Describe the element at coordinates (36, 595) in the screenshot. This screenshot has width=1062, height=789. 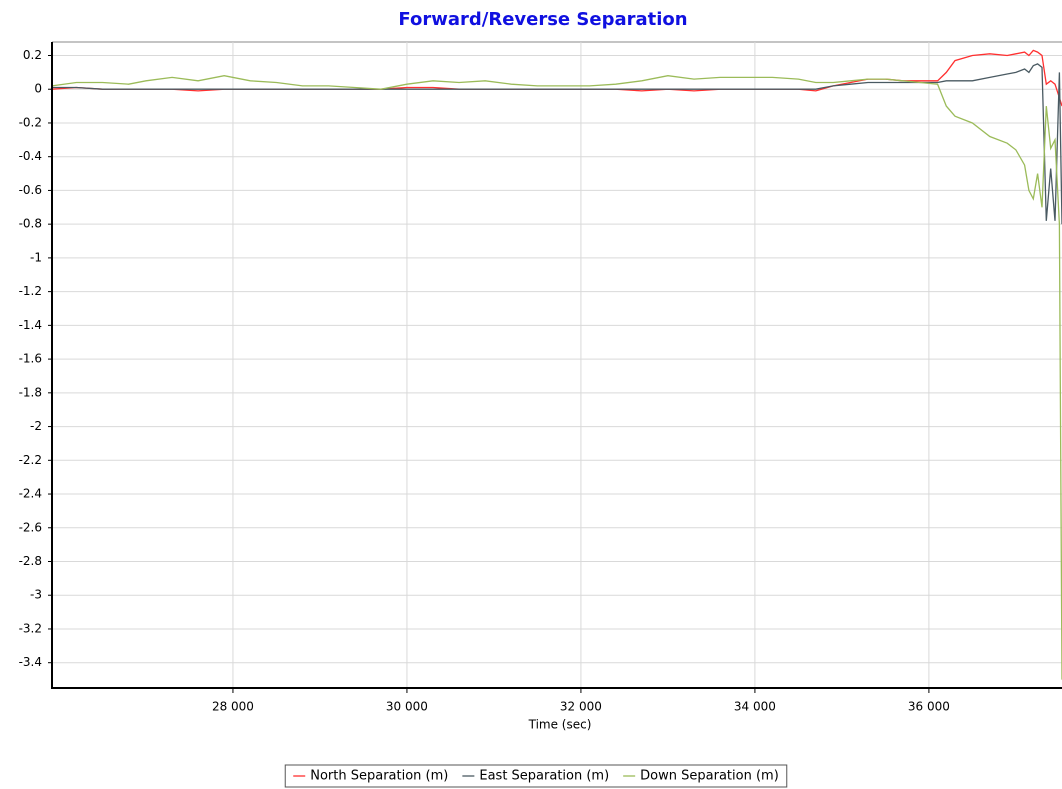
I see `y-tick-label: -3` at that location.